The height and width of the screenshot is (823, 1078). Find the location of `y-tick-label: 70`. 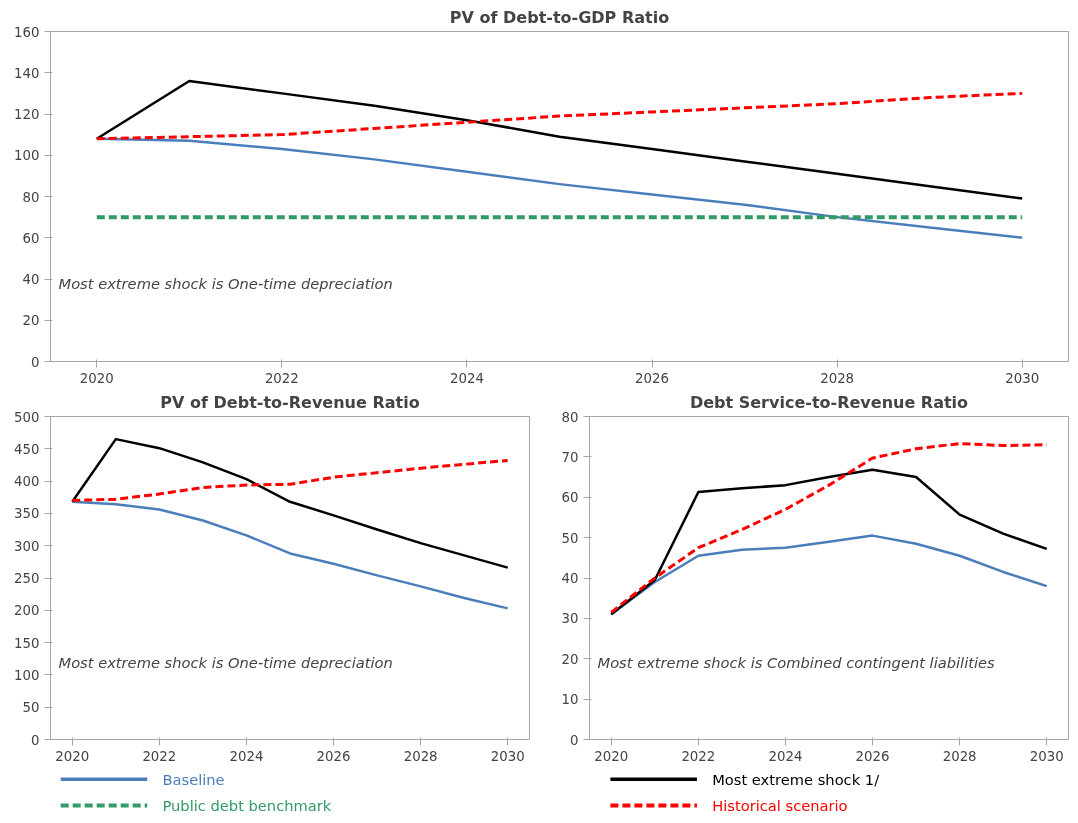

y-tick-label: 70 is located at coordinates (570, 457).